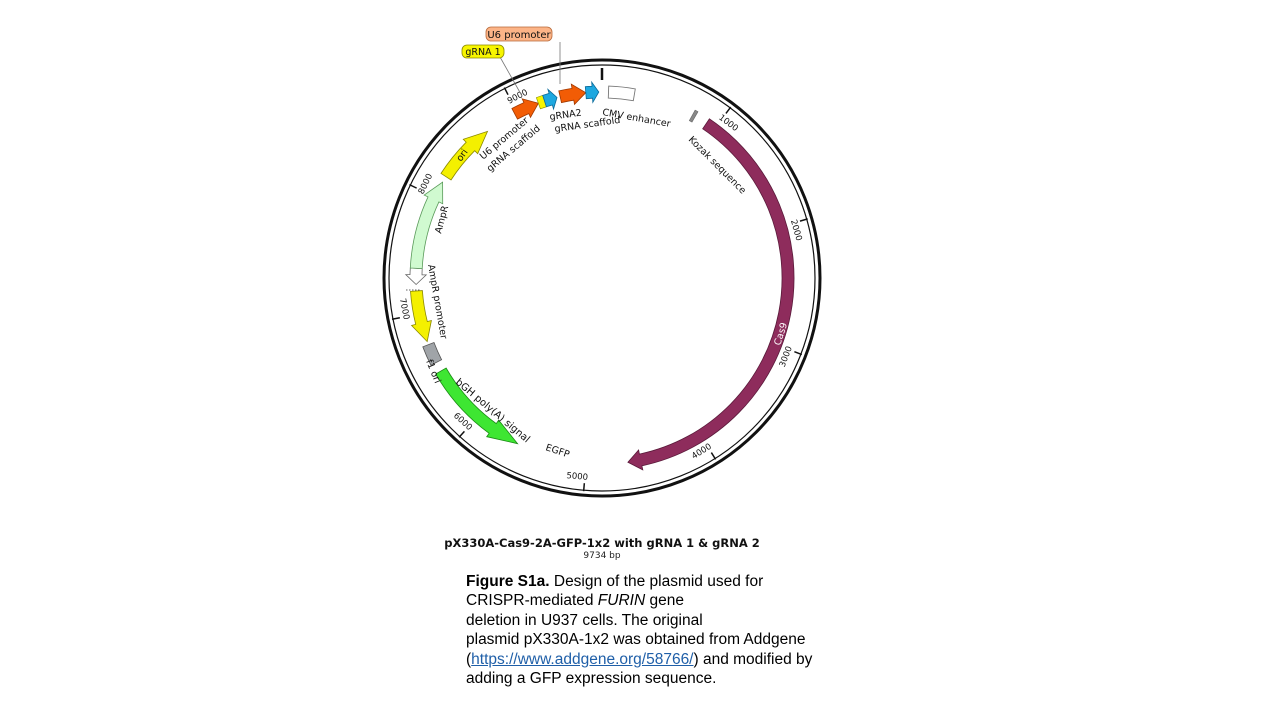  I want to click on egfp-label: EGFP, so click(557, 451).